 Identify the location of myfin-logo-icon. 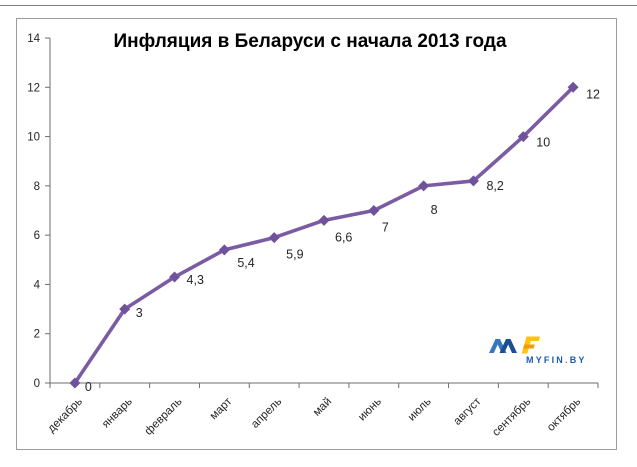
(515, 345).